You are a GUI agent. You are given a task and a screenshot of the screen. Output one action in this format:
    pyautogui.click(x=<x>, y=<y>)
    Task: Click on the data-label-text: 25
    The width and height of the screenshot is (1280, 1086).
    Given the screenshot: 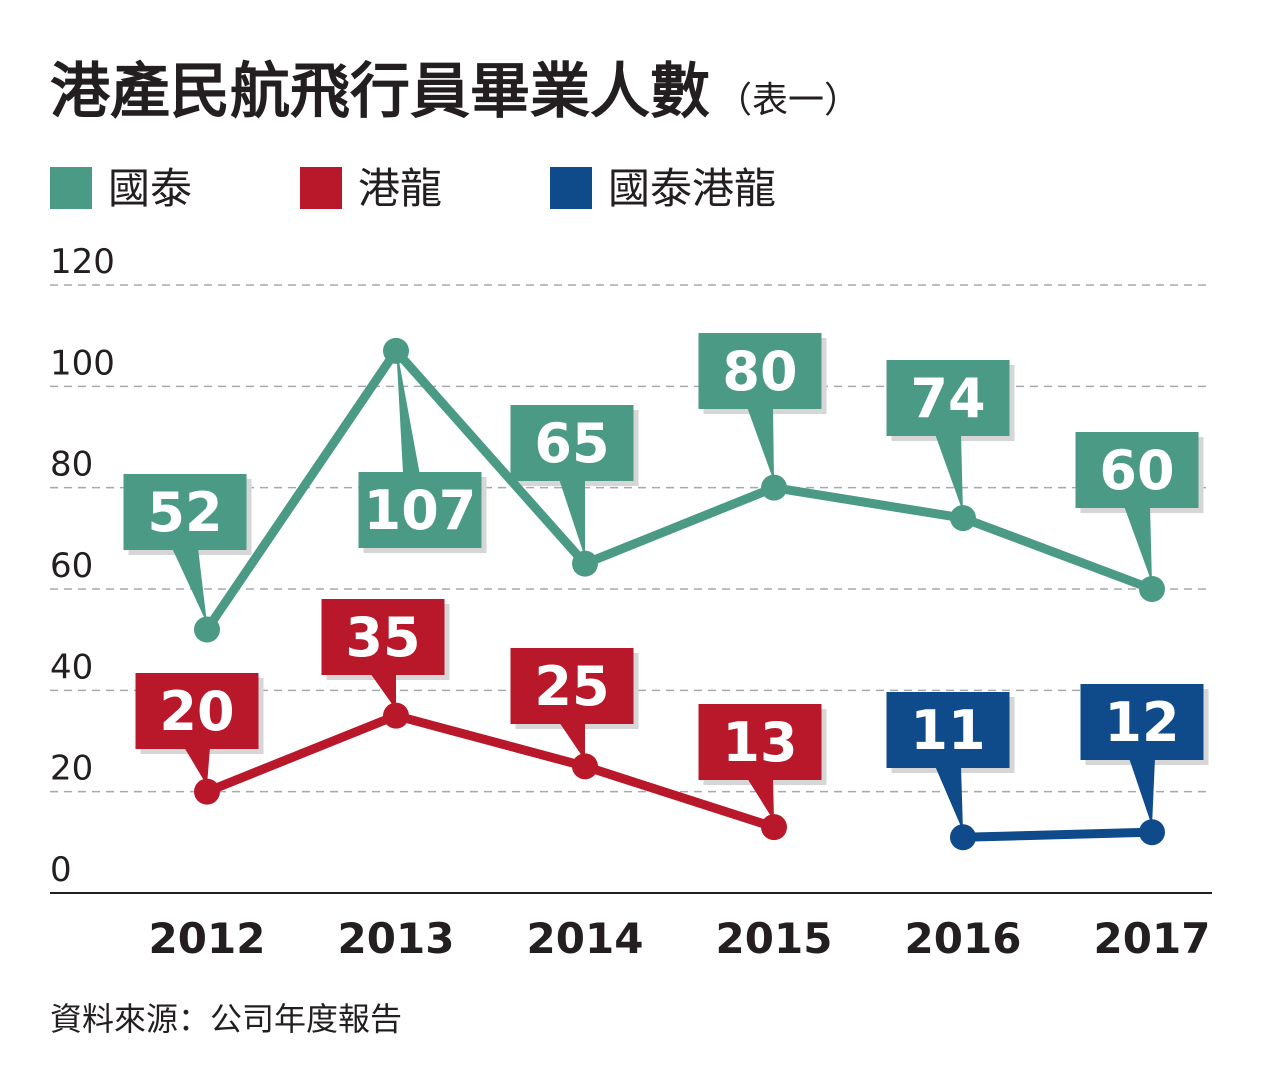 What is the action you would take?
    pyautogui.click(x=571, y=686)
    